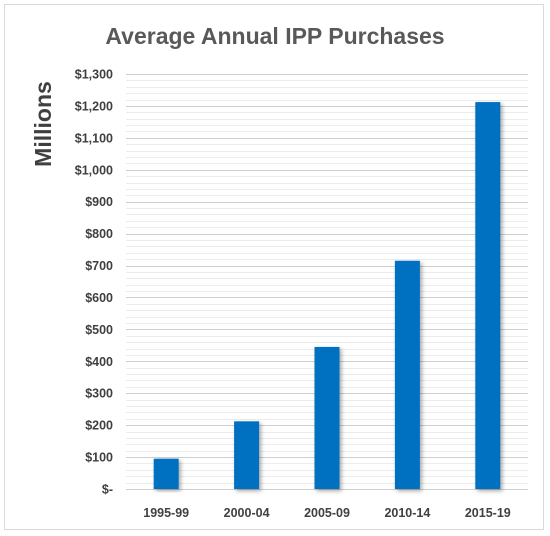  Describe the element at coordinates (99, 394) in the screenshot. I see `y-tick-label: $300` at that location.